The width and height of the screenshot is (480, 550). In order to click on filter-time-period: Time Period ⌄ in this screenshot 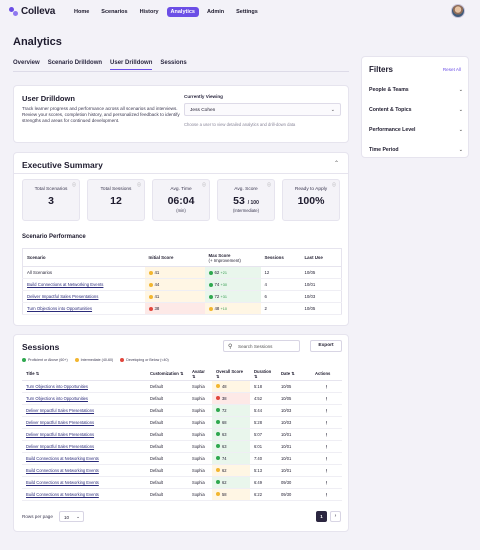, I will do `click(416, 150)`.